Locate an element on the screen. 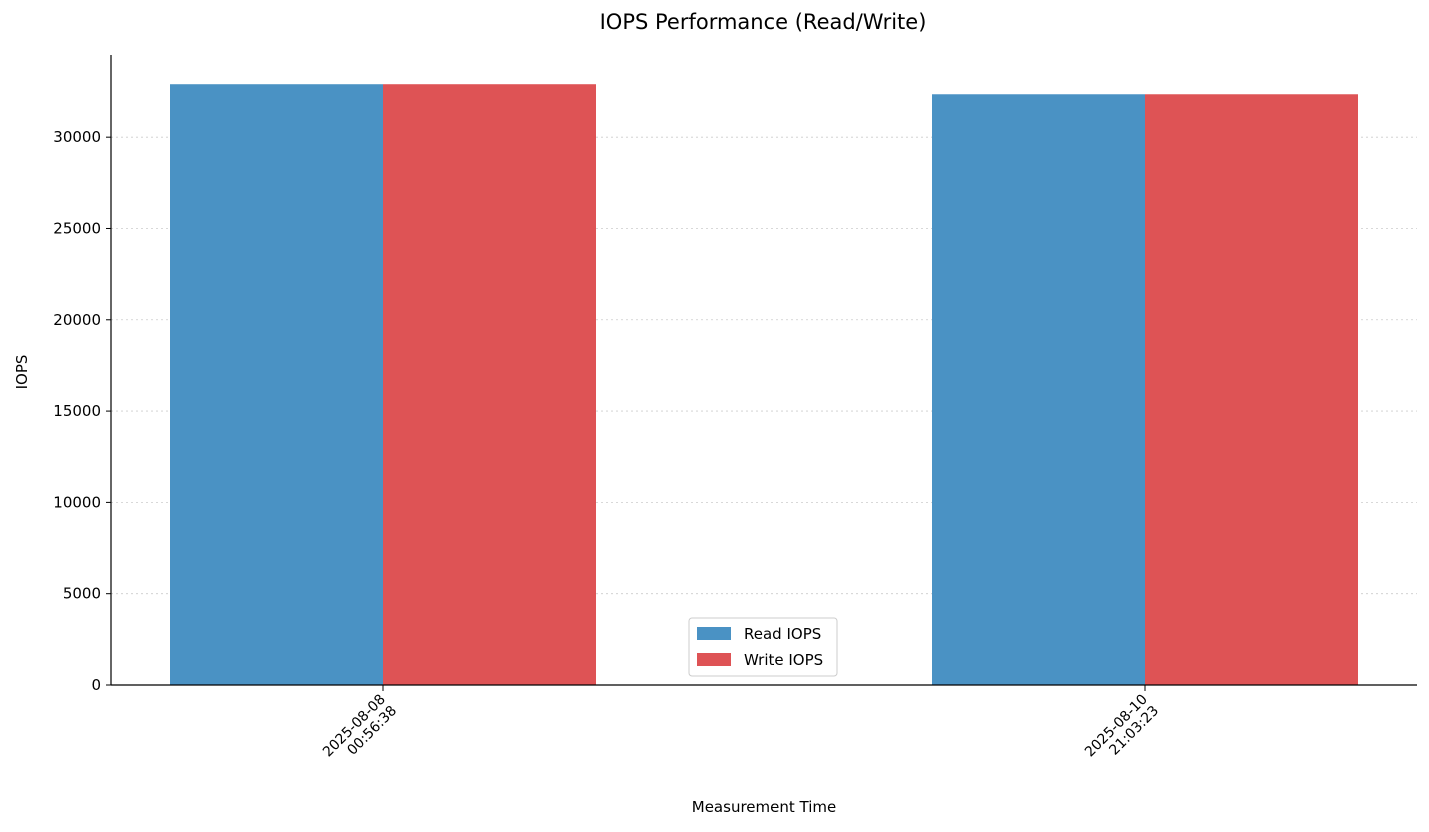 Image resolution: width=1429 pixels, height=832 pixels. y-tick-label: 30000 is located at coordinates (77, 137).